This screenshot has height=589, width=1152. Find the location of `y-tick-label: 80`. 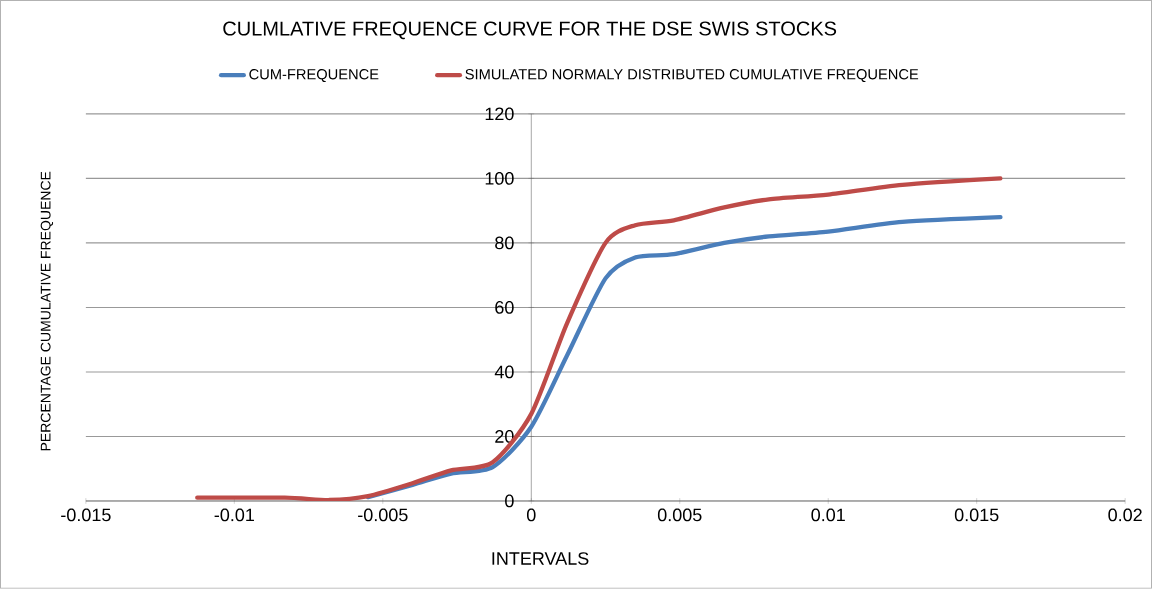

y-tick-label: 80 is located at coordinates (504, 243).